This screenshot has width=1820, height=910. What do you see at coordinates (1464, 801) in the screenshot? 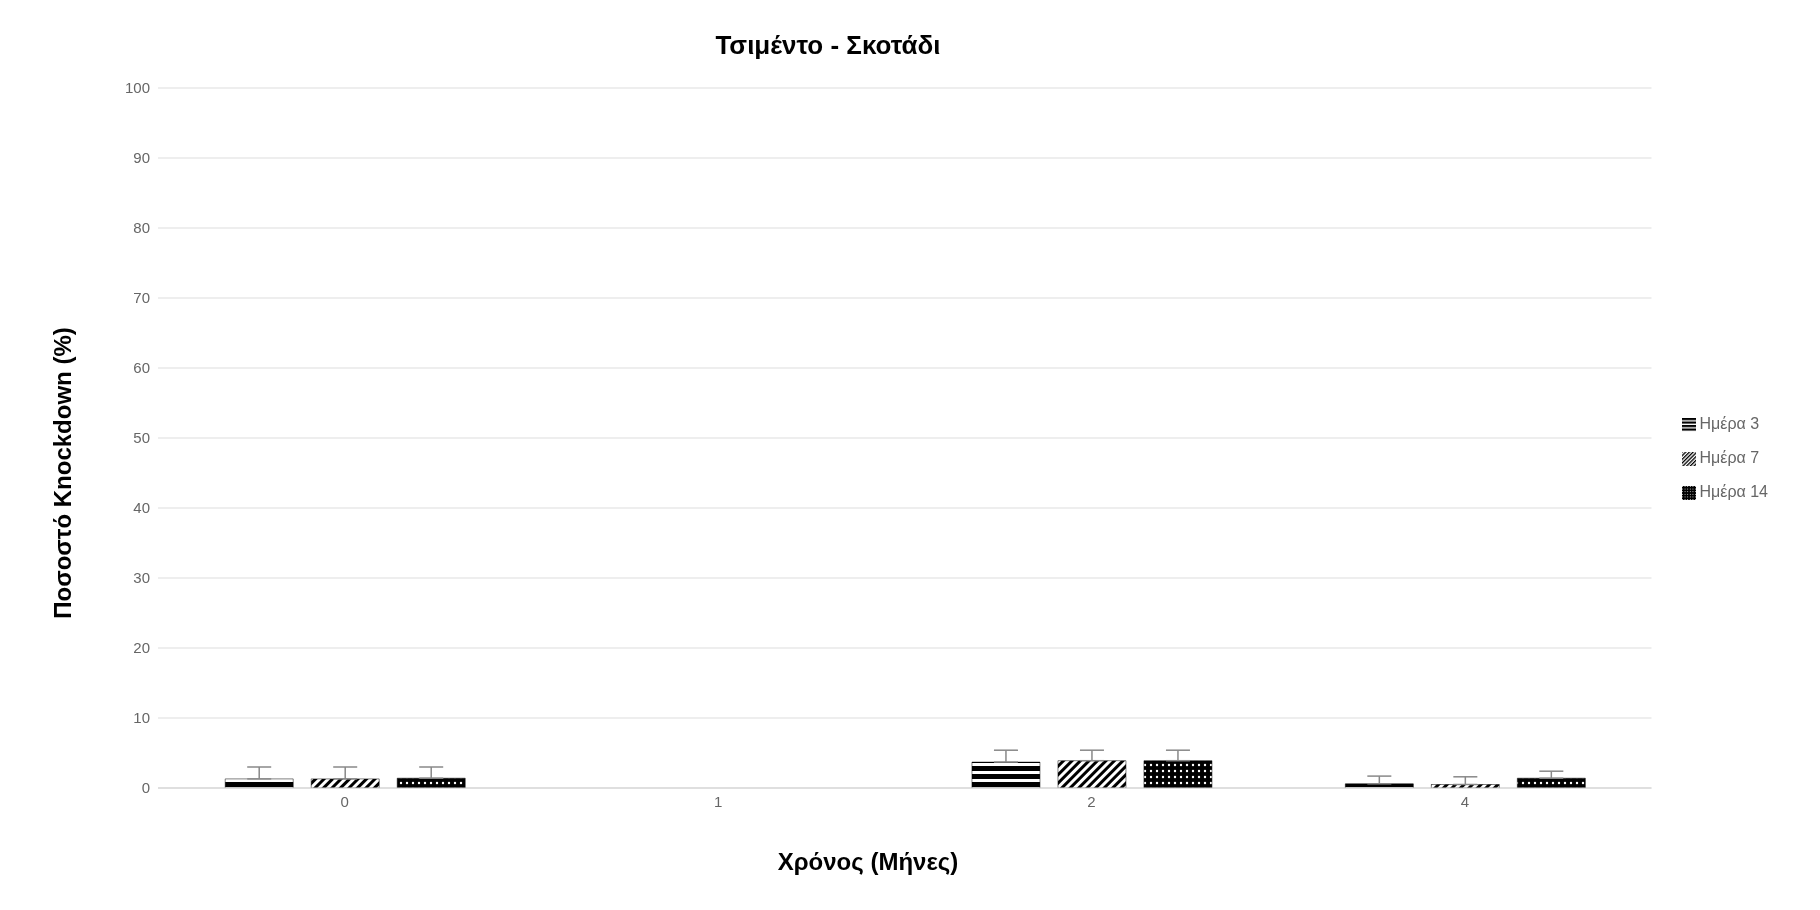
I see `x-tick-label: 4` at bounding box center [1464, 801].